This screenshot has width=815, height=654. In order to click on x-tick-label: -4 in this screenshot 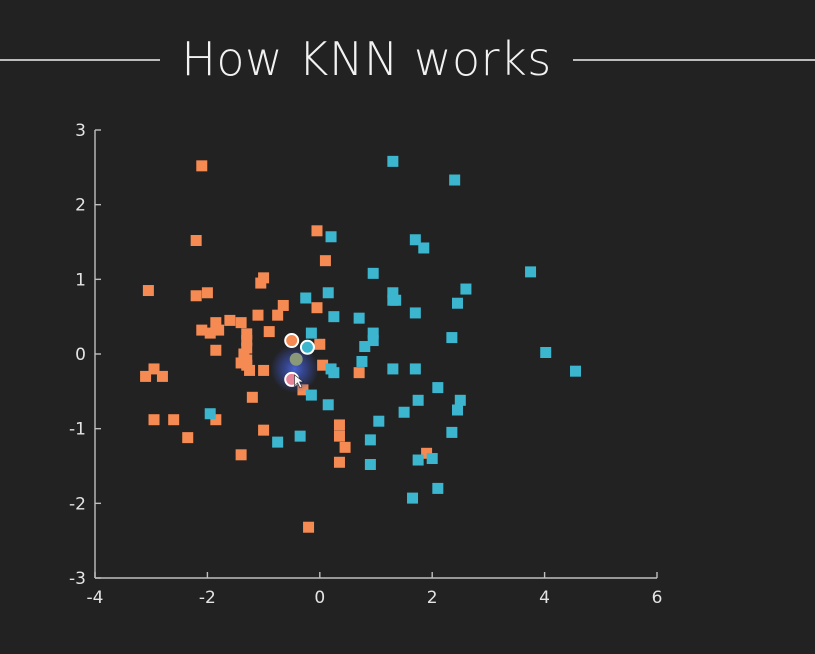, I will do `click(95, 598)`.